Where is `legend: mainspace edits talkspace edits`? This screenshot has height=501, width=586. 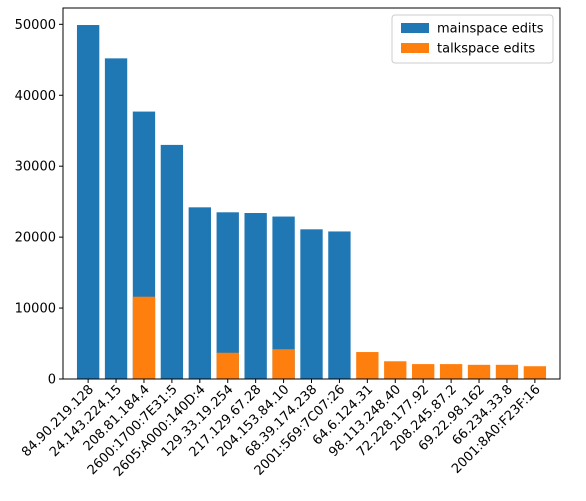 legend: mainspace edits talkspace edits is located at coordinates (472, 39).